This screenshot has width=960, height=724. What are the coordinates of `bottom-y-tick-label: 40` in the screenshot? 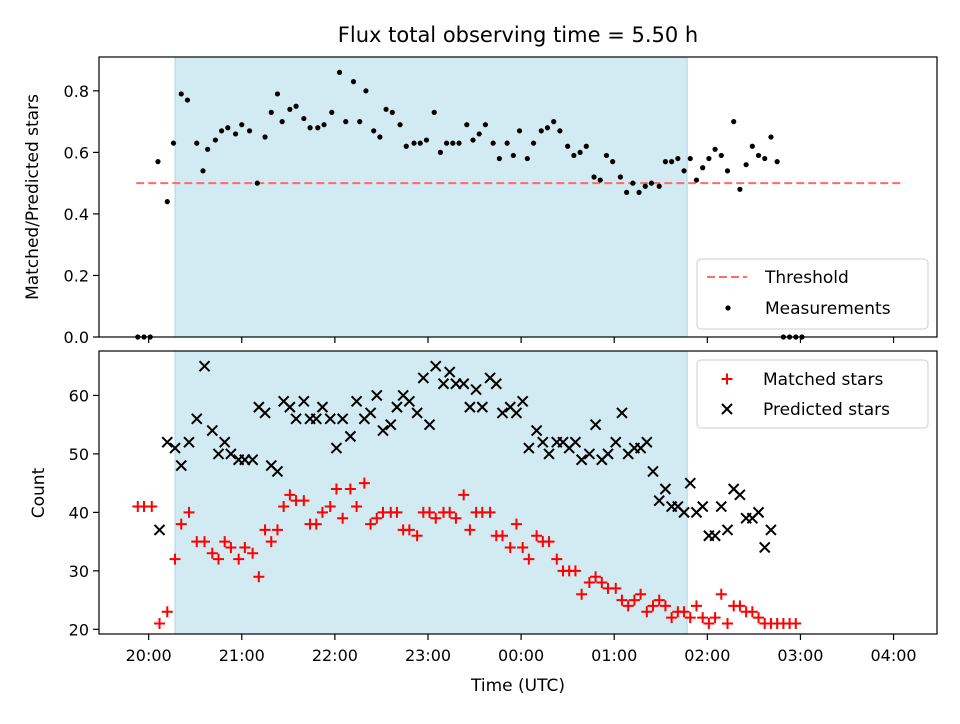 It's located at (79, 512).